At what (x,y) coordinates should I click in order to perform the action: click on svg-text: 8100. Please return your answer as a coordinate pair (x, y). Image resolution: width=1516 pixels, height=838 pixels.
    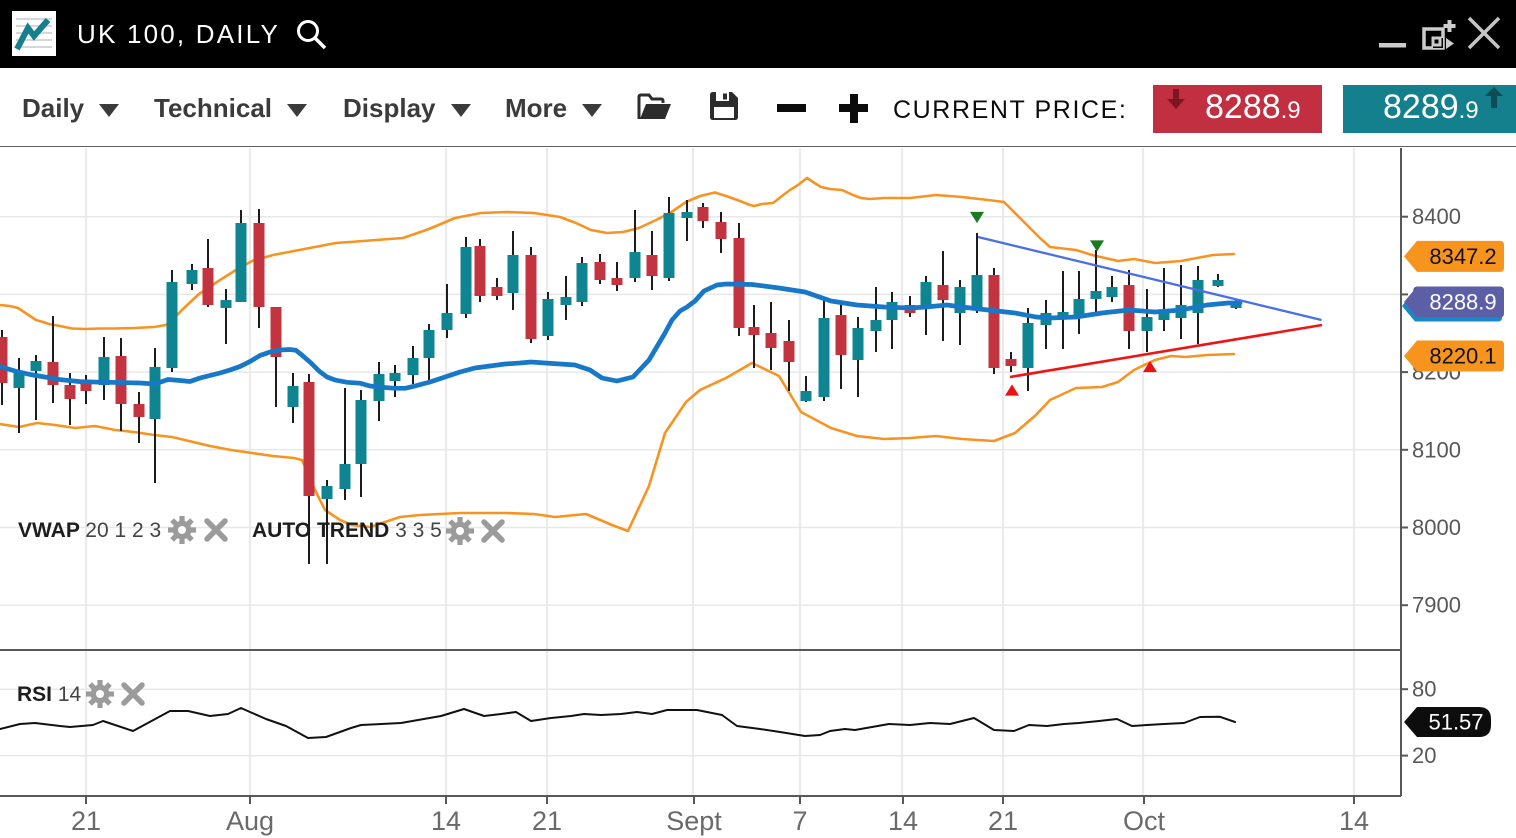
    Looking at the image, I should click on (1436, 449).